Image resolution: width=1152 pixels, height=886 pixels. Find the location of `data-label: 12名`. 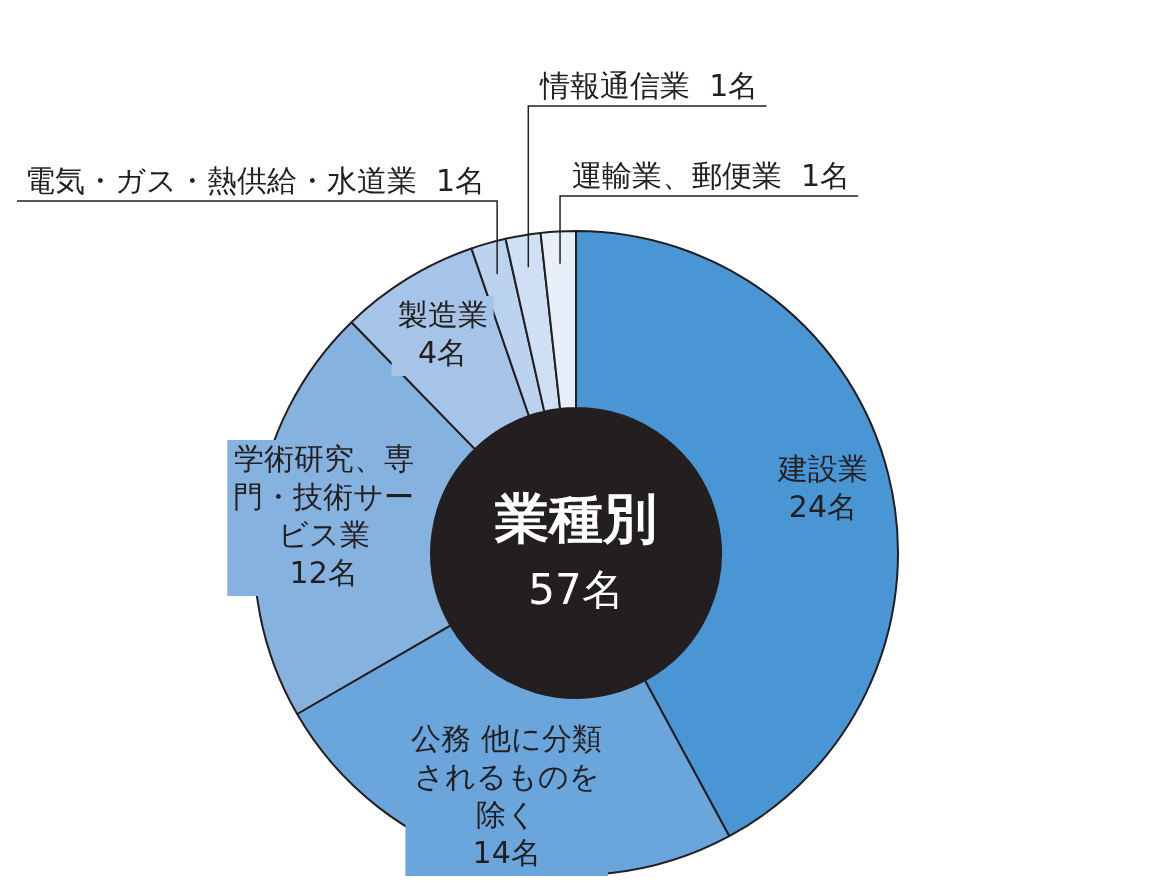

data-label: 12名 is located at coordinates (323, 572).